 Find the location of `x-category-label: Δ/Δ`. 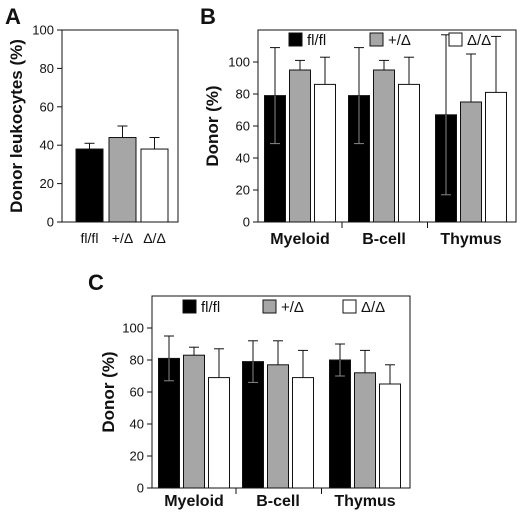

x-category-label: Δ/Δ is located at coordinates (154, 238).